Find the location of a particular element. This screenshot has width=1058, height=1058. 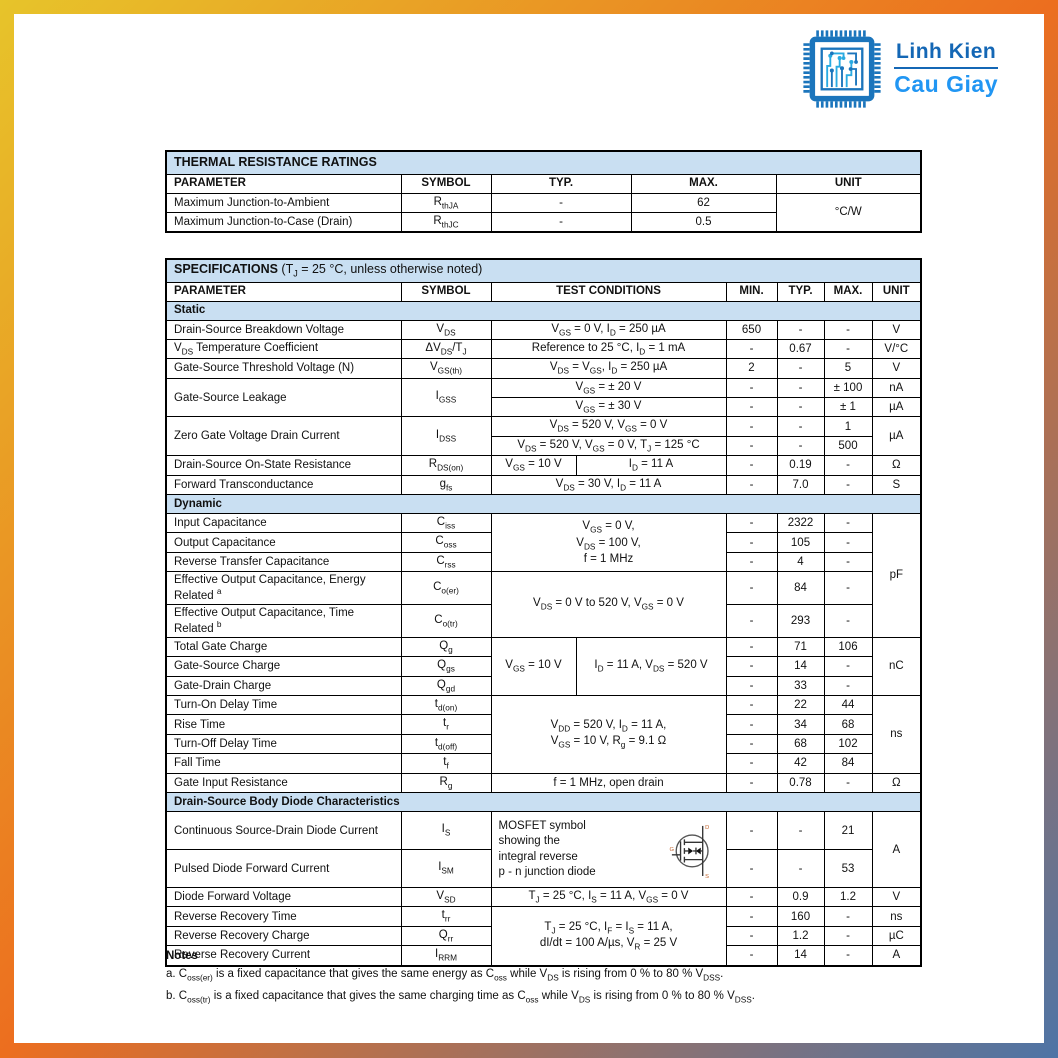

table-cell: Qgs is located at coordinates (446, 666).